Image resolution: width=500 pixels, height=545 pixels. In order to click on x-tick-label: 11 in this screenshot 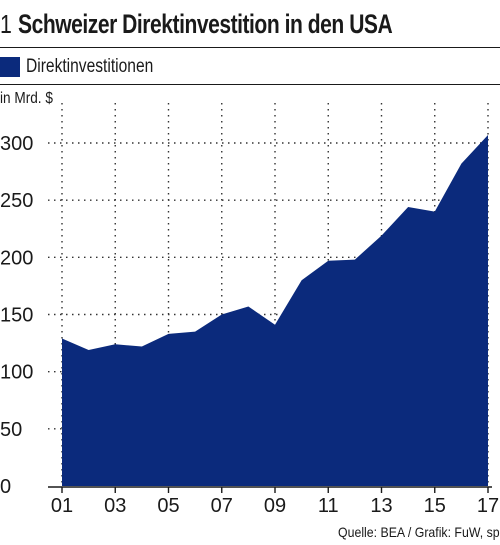, I will do `click(328, 506)`.